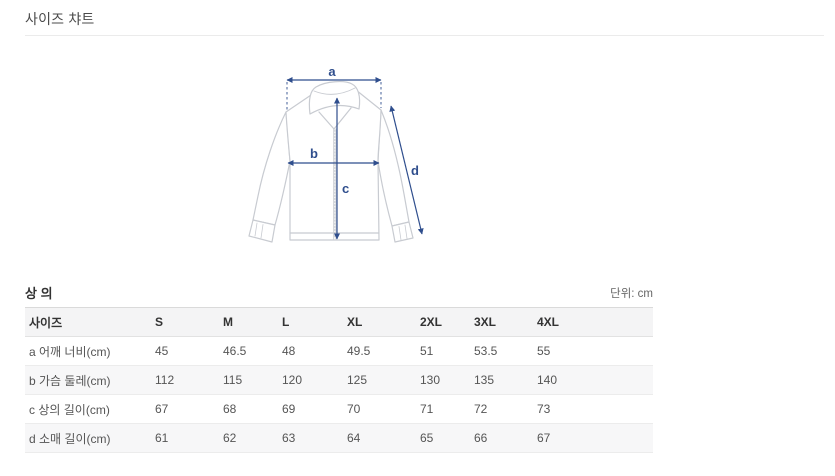 The height and width of the screenshot is (476, 835). I want to click on cell-value: 45, so click(162, 351).